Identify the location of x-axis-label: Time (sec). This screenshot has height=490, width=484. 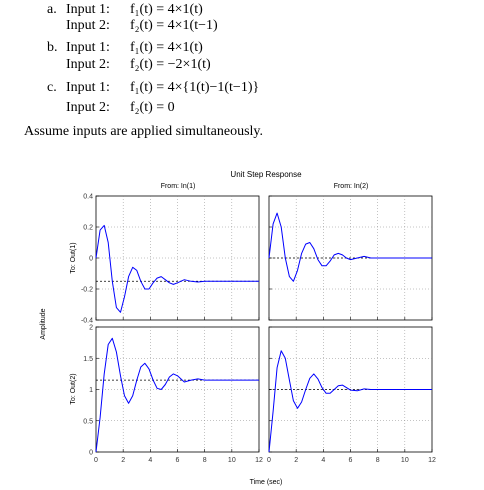
(266, 482).